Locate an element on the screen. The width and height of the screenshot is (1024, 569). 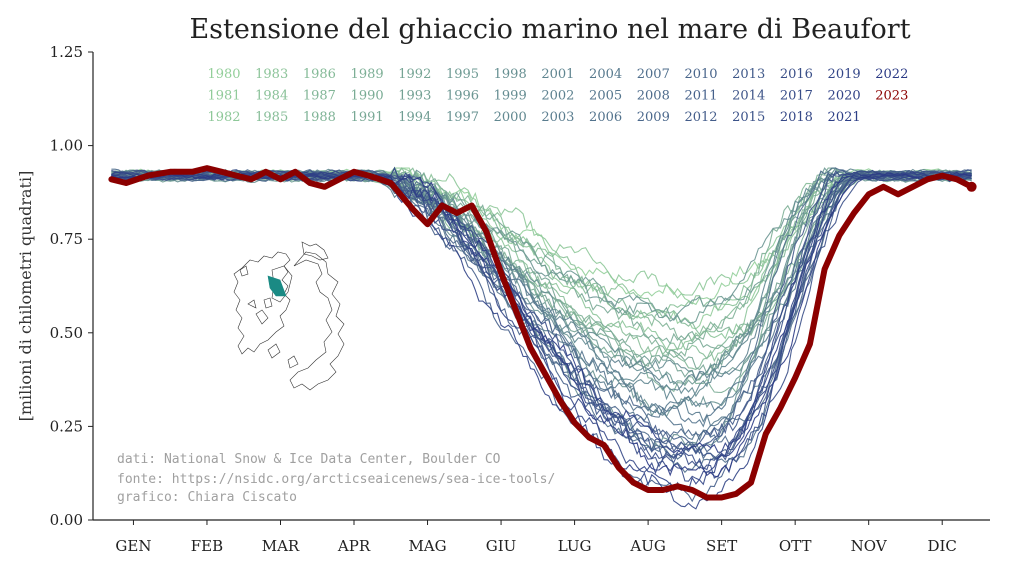
y-axis: 0.00 0.25 0.50 0.75 1.00 1.25 is located at coordinates (71, 286).